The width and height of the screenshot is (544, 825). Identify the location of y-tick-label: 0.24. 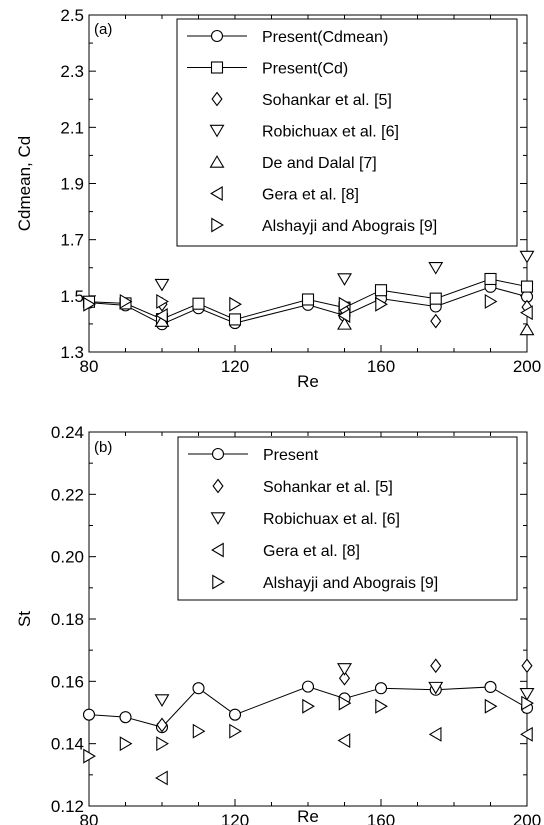
(67, 432).